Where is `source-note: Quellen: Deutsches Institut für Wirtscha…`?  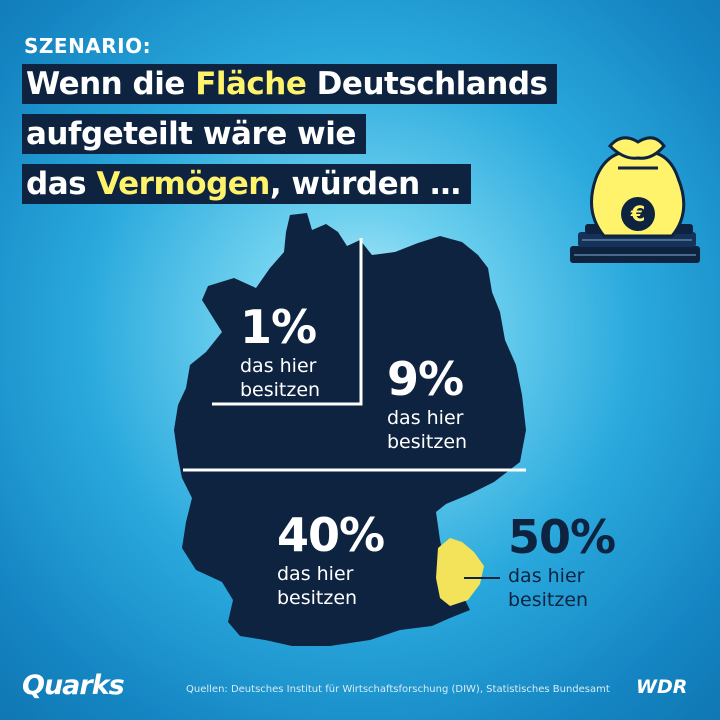
source-note: Quellen: Deutsches Institut für Wirtscha… is located at coordinates (398, 689).